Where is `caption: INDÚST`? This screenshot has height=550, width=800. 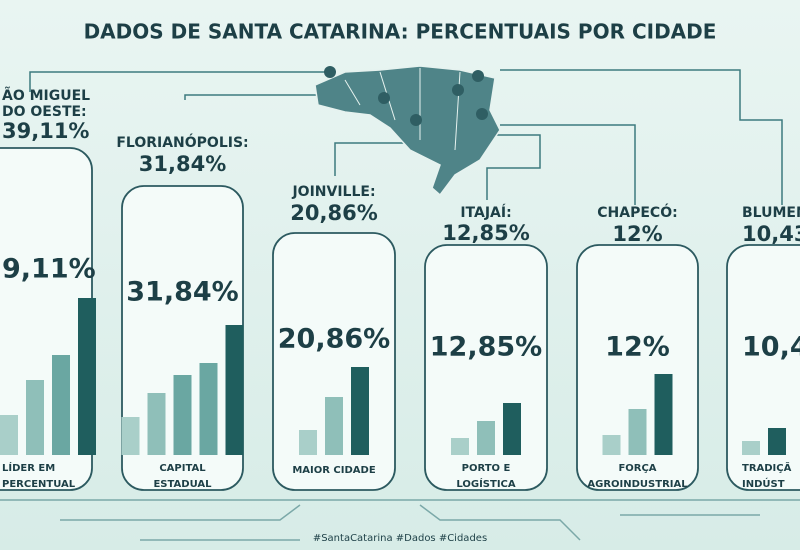 caption: INDÚST is located at coordinates (763, 483).